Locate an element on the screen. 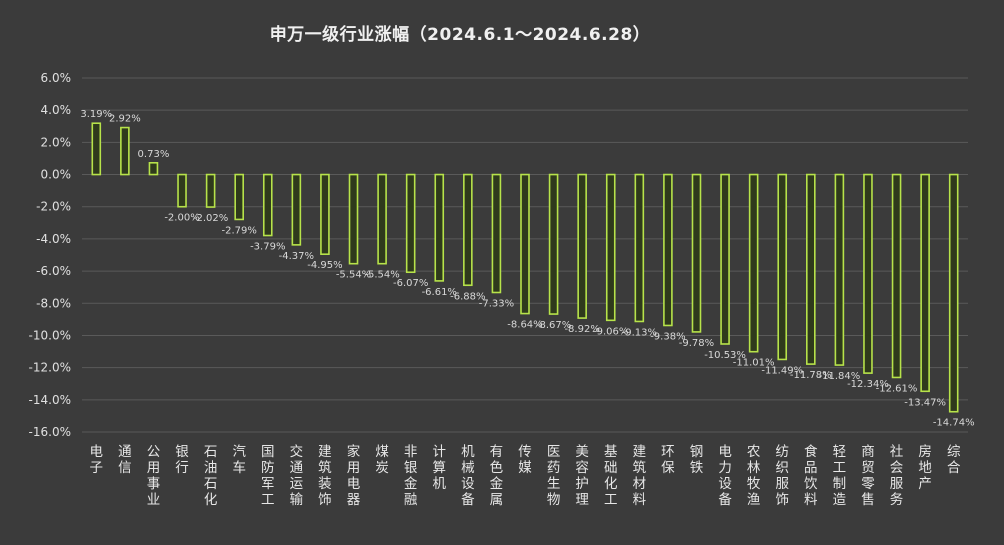 The image size is (1004, 545). category-label: 计算机 is located at coordinates (440, 468).